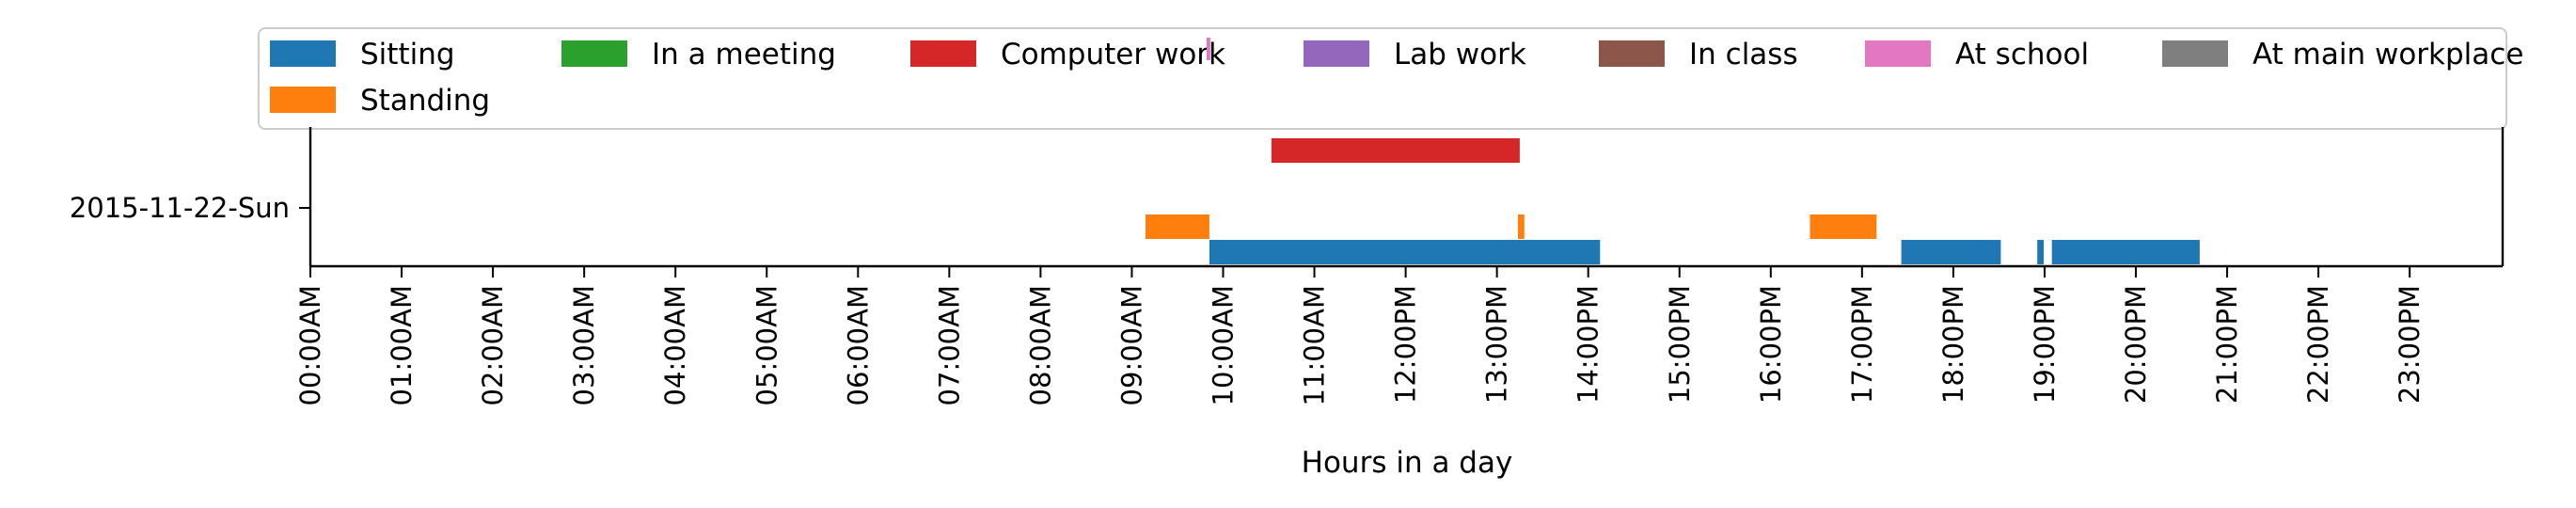 The width and height of the screenshot is (2576, 508). What do you see at coordinates (310, 345) in the screenshot?
I see `x-tick-label: 00:00AM` at bounding box center [310, 345].